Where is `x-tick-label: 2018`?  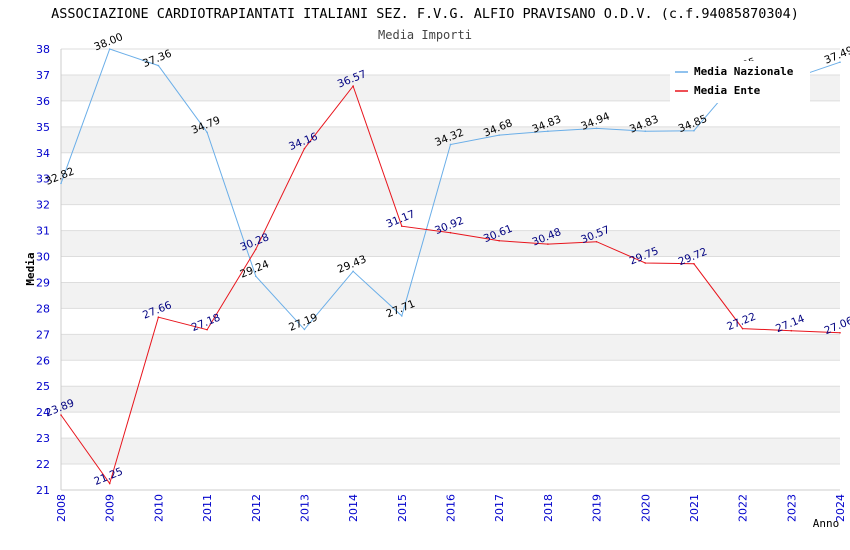
x-tick-label: 2018 is located at coordinates (548, 508).